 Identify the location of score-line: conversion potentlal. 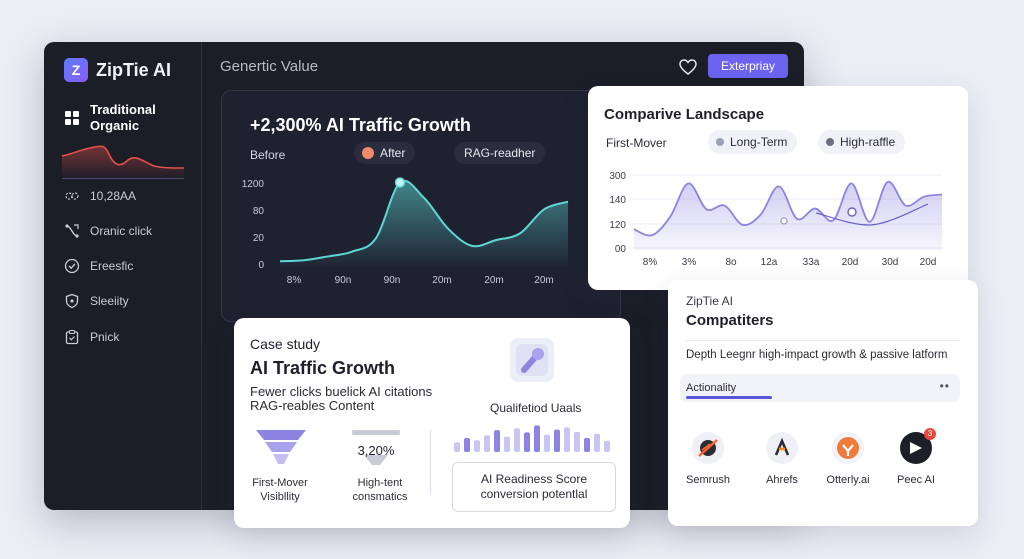
(534, 494).